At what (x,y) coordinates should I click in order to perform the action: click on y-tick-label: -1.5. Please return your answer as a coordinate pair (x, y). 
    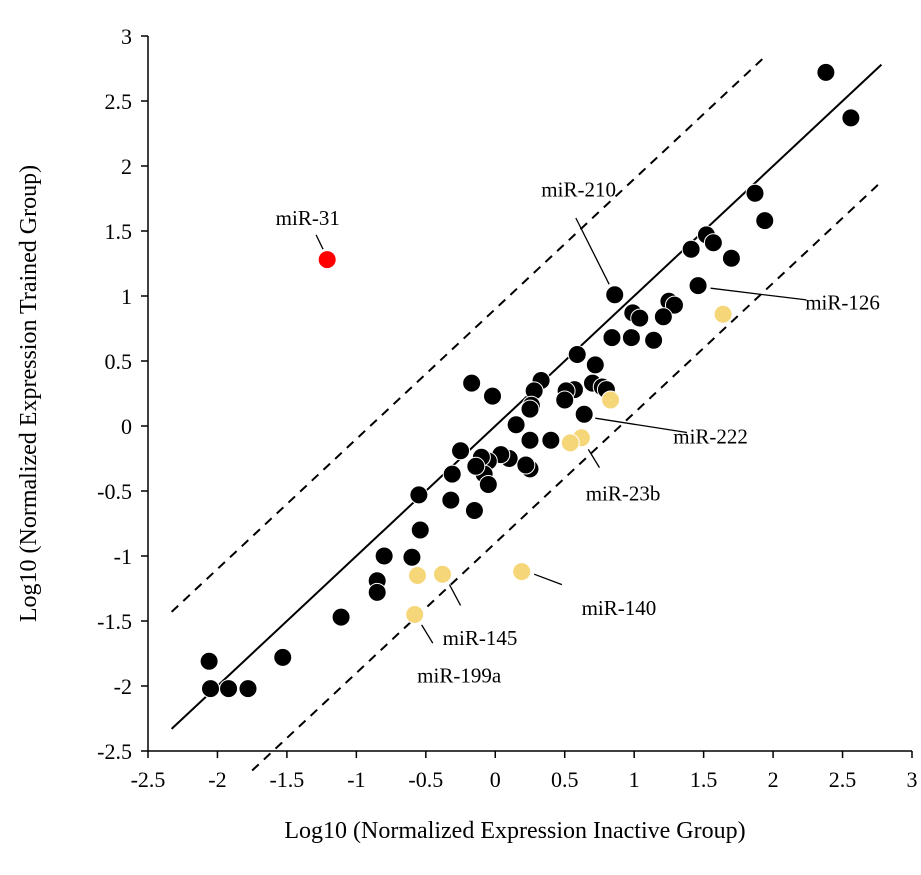
    Looking at the image, I should click on (114, 621).